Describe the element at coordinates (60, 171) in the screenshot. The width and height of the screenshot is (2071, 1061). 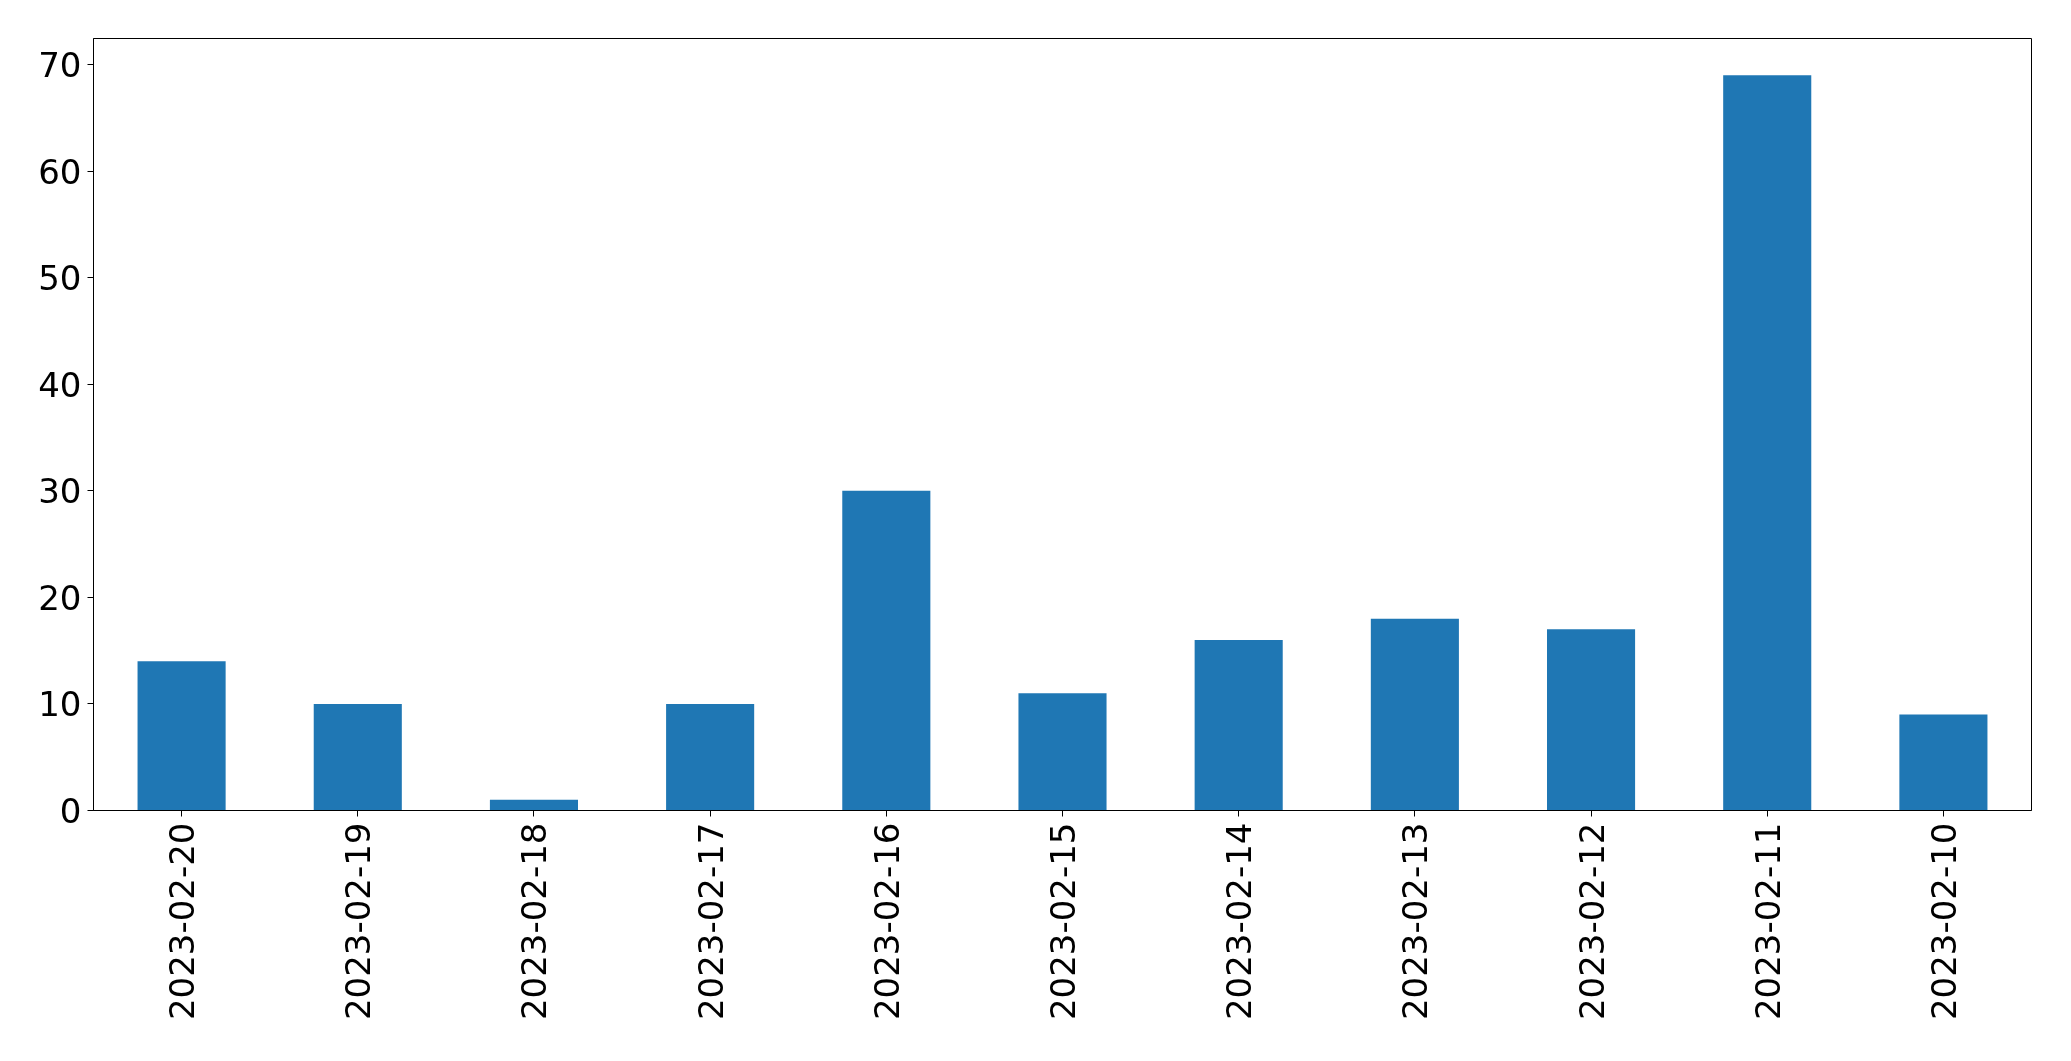
I see `y-tick-label: 60` at that location.